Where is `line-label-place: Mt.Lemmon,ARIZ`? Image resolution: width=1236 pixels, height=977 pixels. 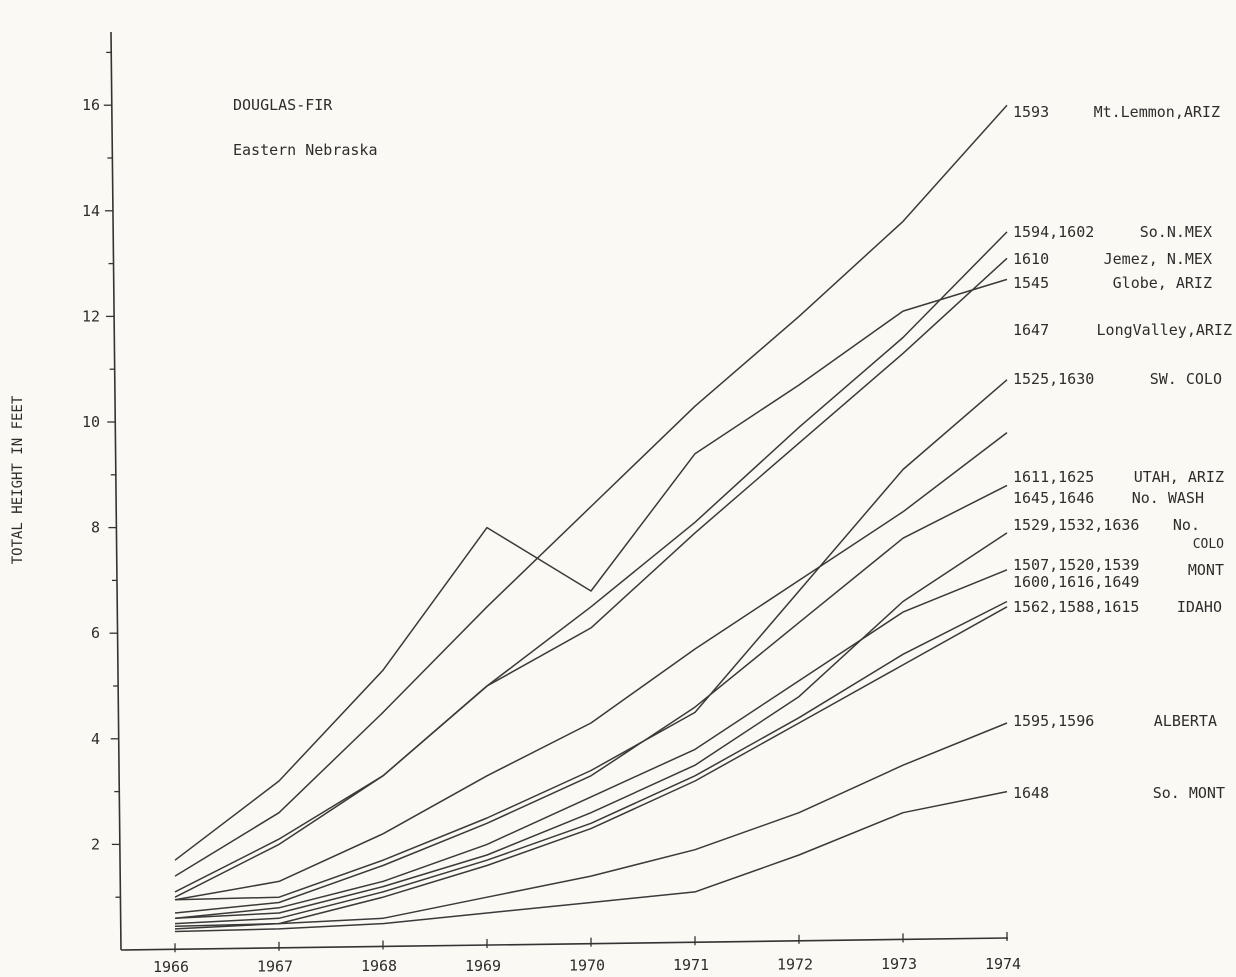
line-label-place: Mt.Lemmon,ARIZ is located at coordinates (1157, 112).